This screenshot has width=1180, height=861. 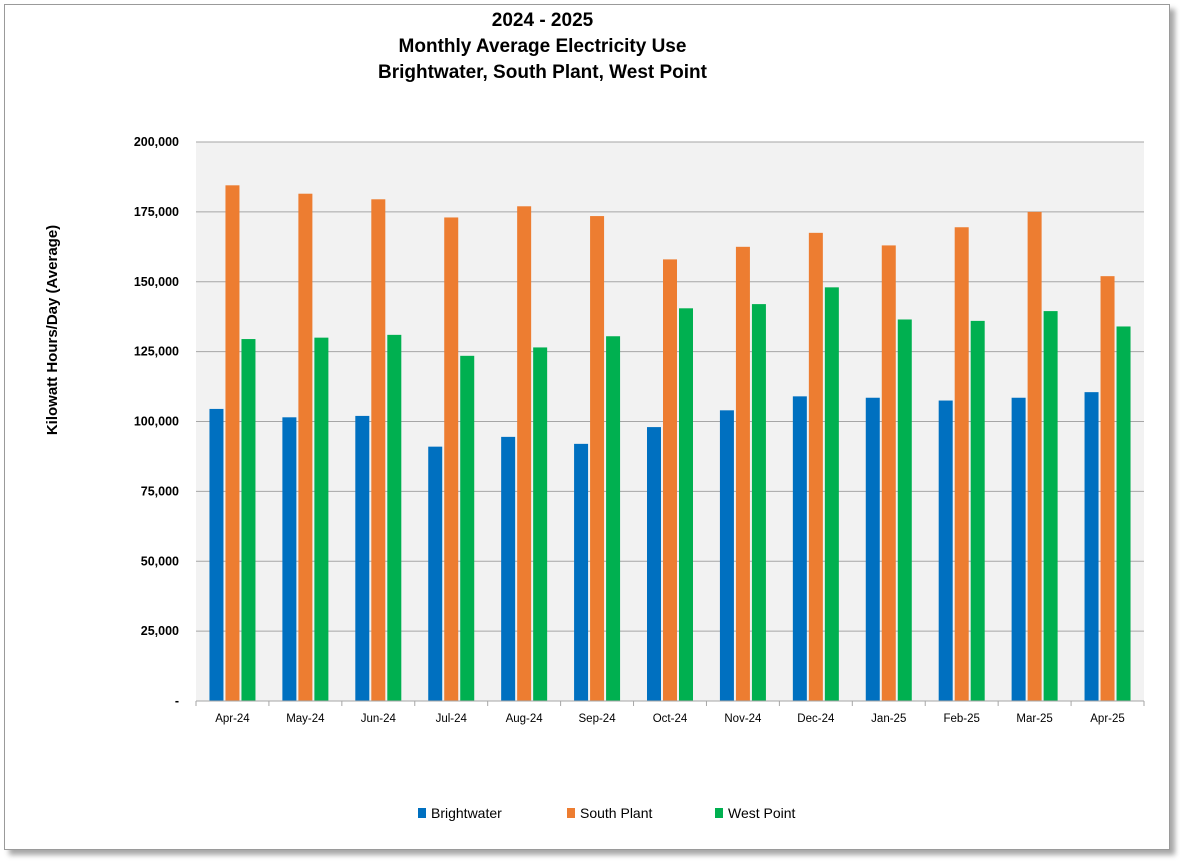 I want to click on title-line-2: Monthly Average Electricity Use, so click(x=542, y=46).